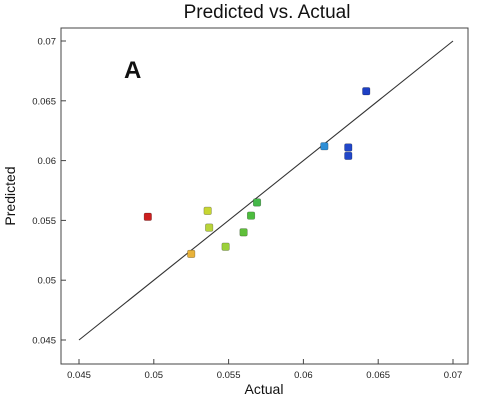 This screenshot has height=401, width=480. I want to click on x-tick-label: 0.065, so click(378, 375).